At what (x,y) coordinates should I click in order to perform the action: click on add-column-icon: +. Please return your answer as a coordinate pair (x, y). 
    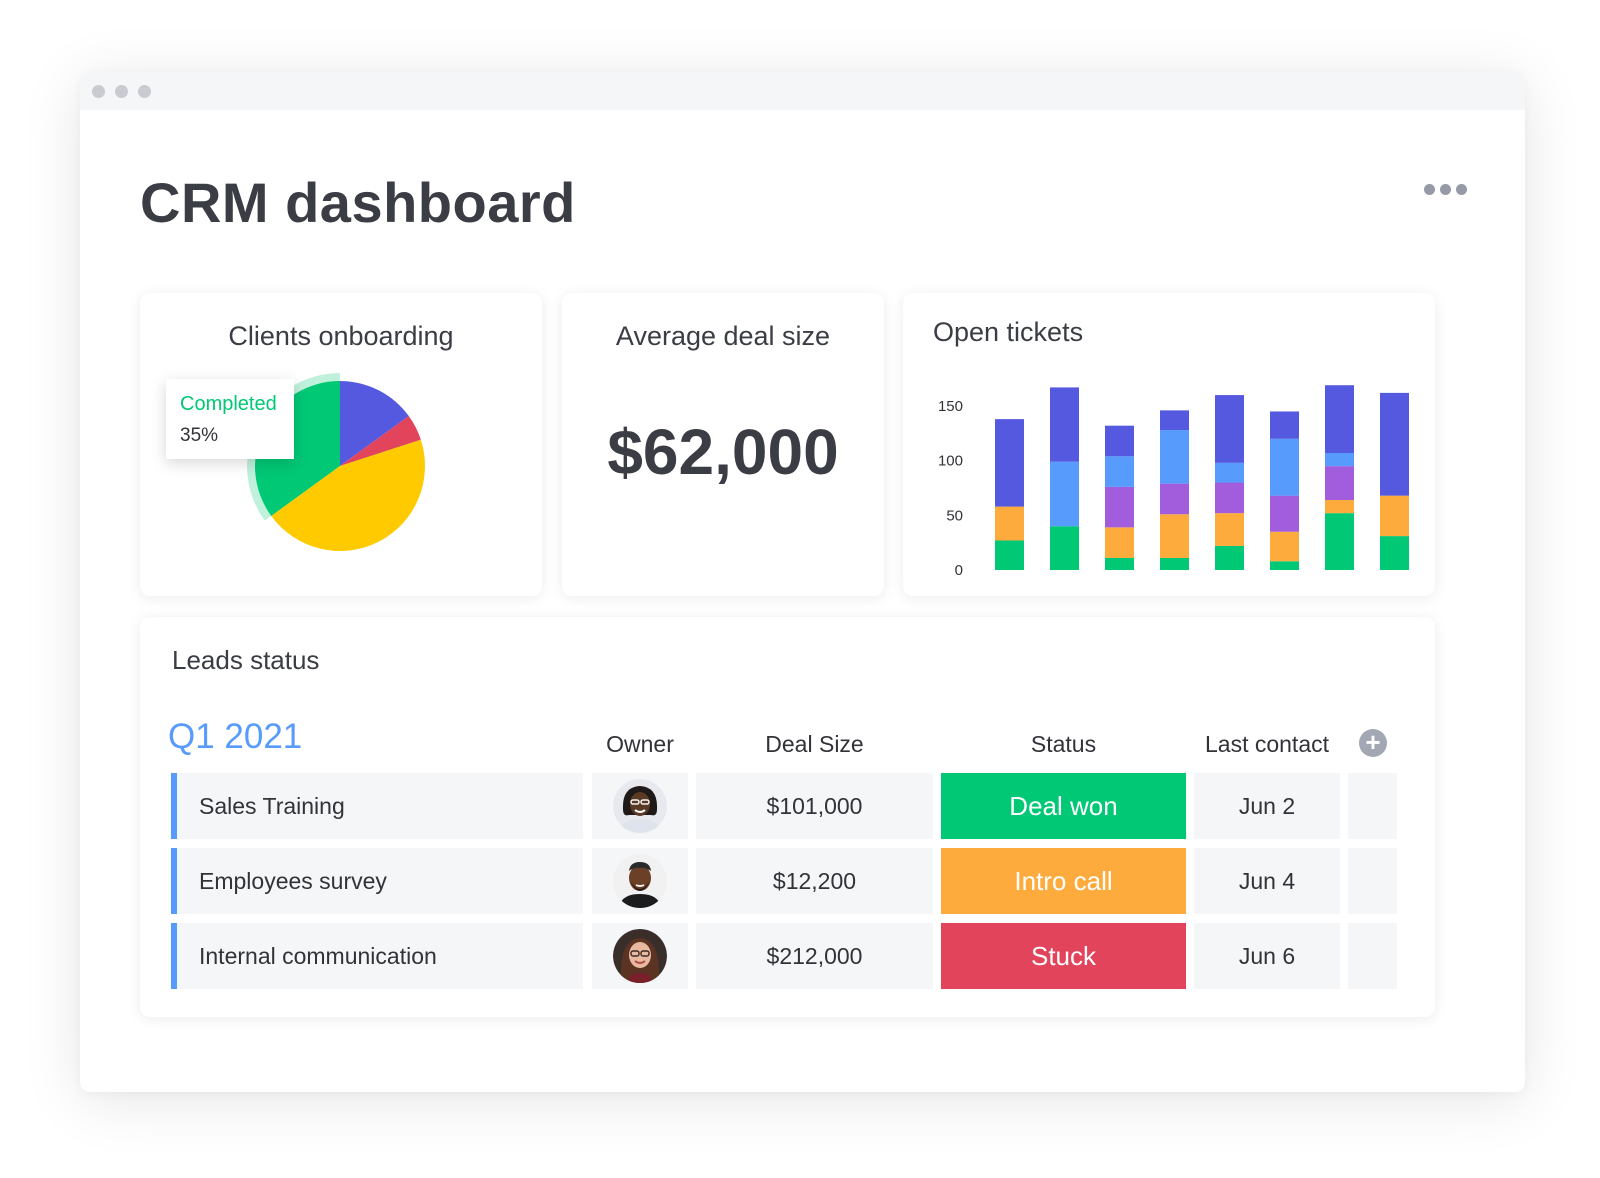
    Looking at the image, I should click on (1373, 743).